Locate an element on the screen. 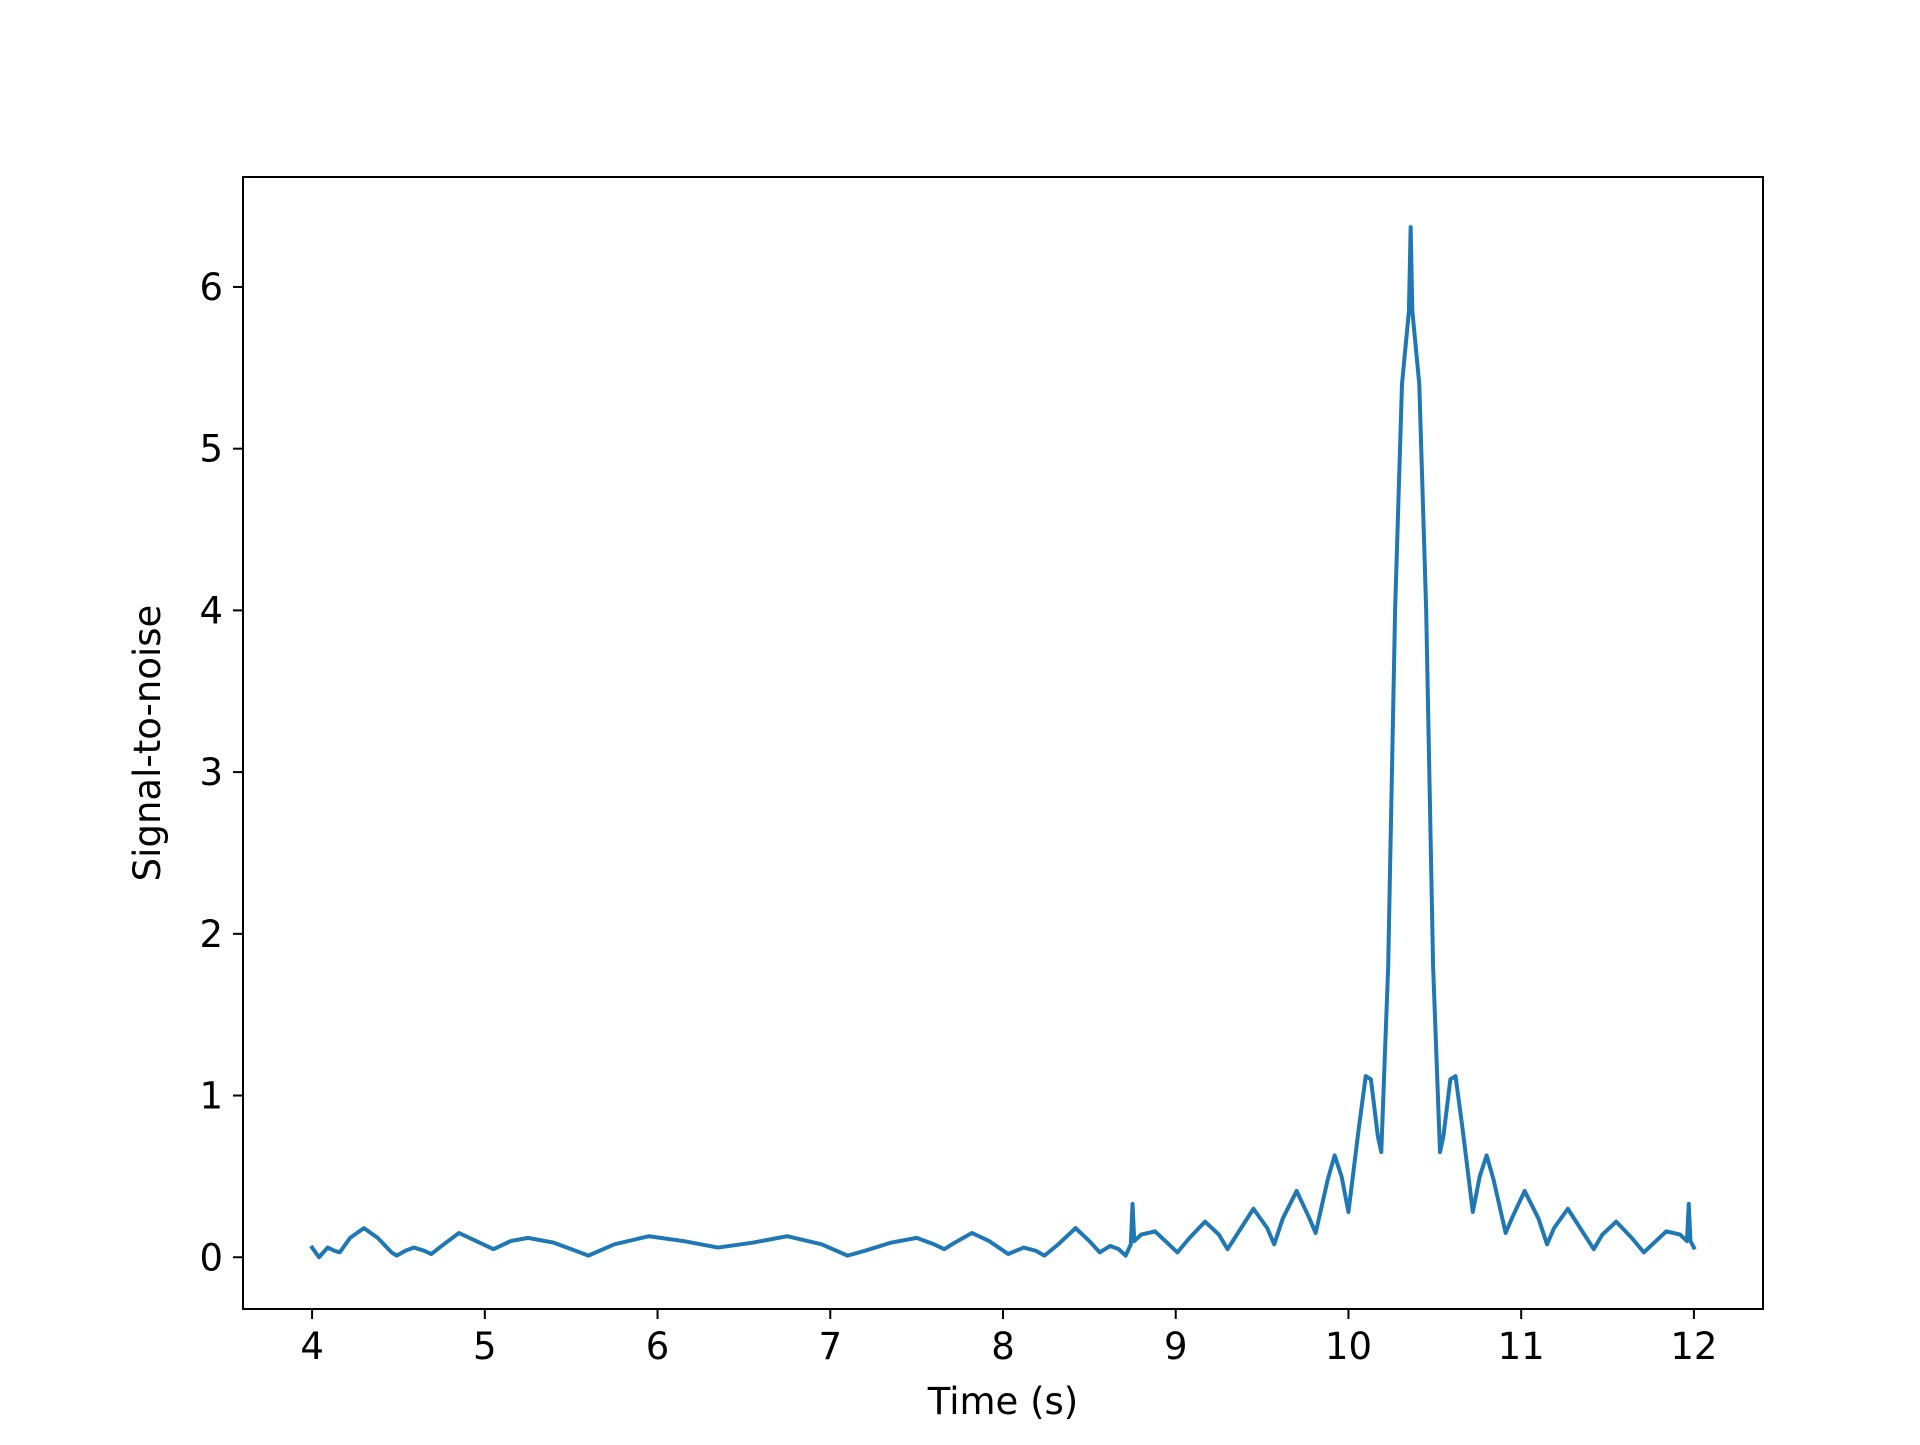 The width and height of the screenshot is (1920, 1445). x-axis-label: Time (s) is located at coordinates (1002, 1401).